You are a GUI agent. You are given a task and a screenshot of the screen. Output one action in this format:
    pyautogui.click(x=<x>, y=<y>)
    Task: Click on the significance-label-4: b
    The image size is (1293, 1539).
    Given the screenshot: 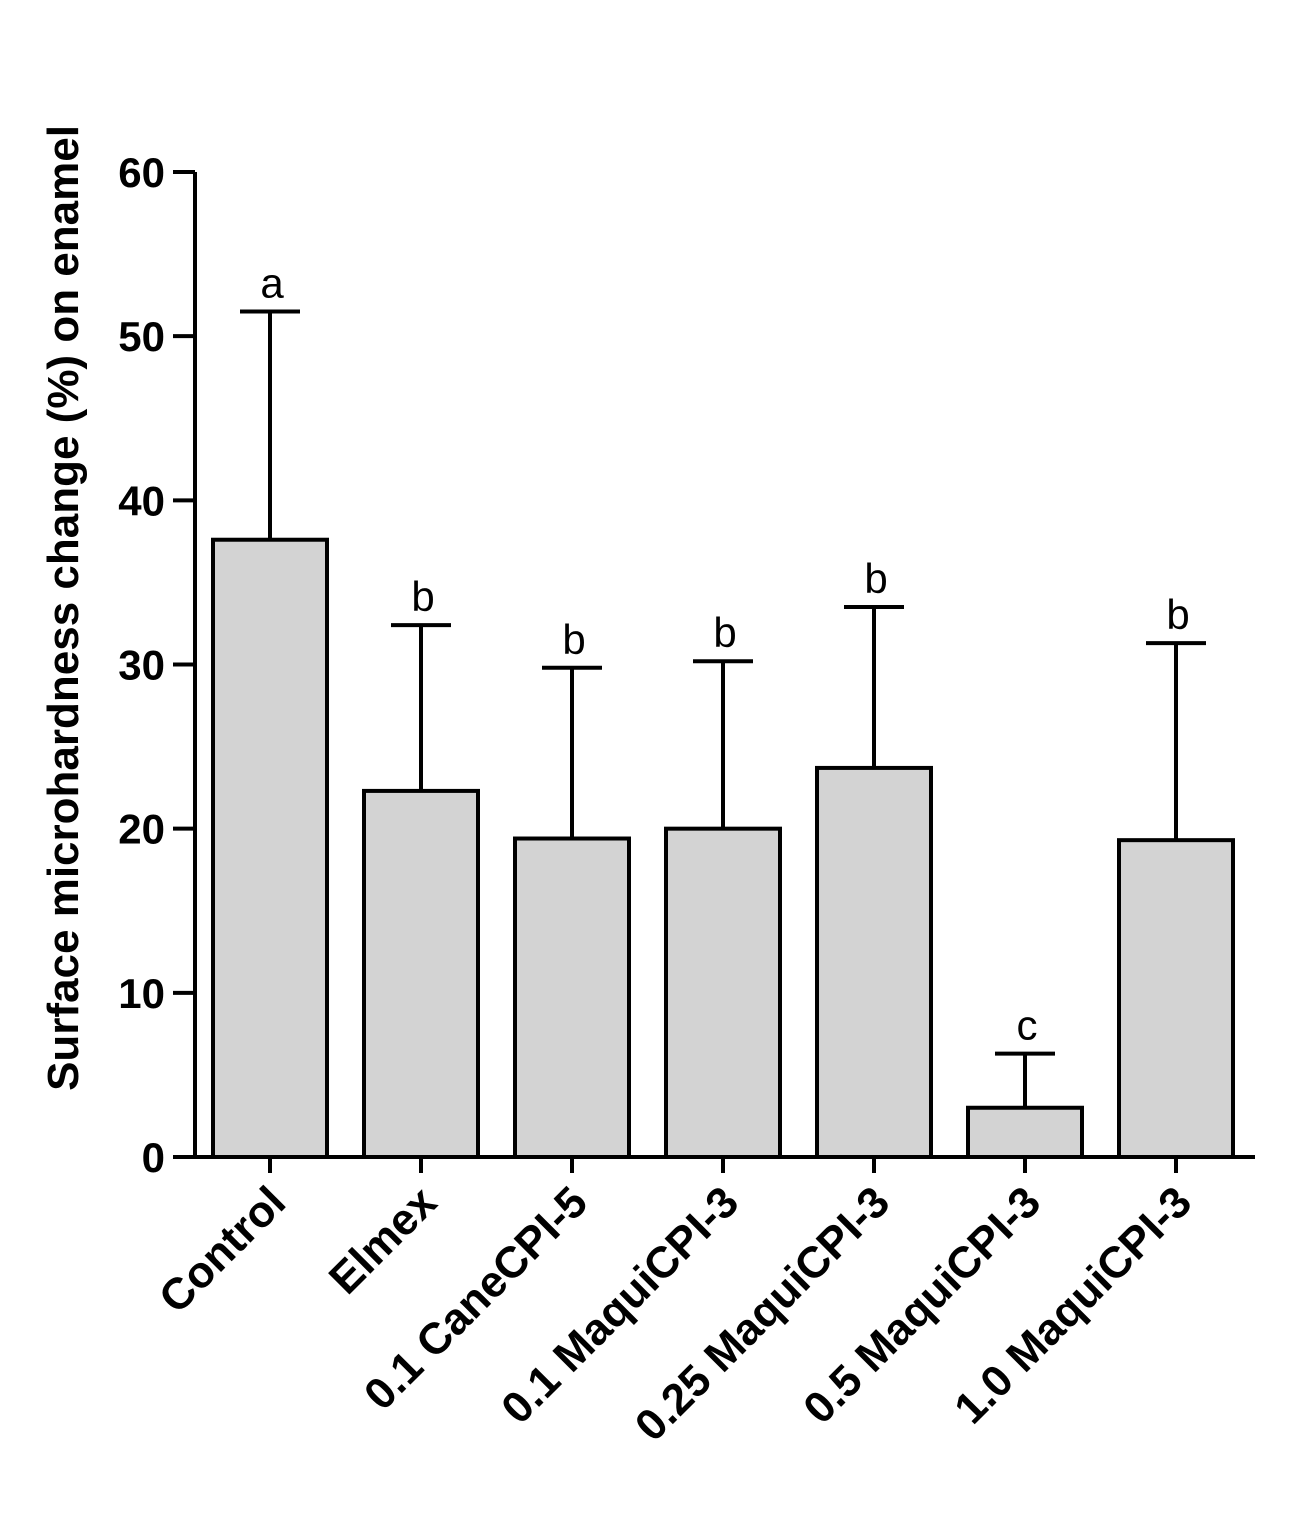 What is the action you would take?
    pyautogui.click(x=724, y=632)
    